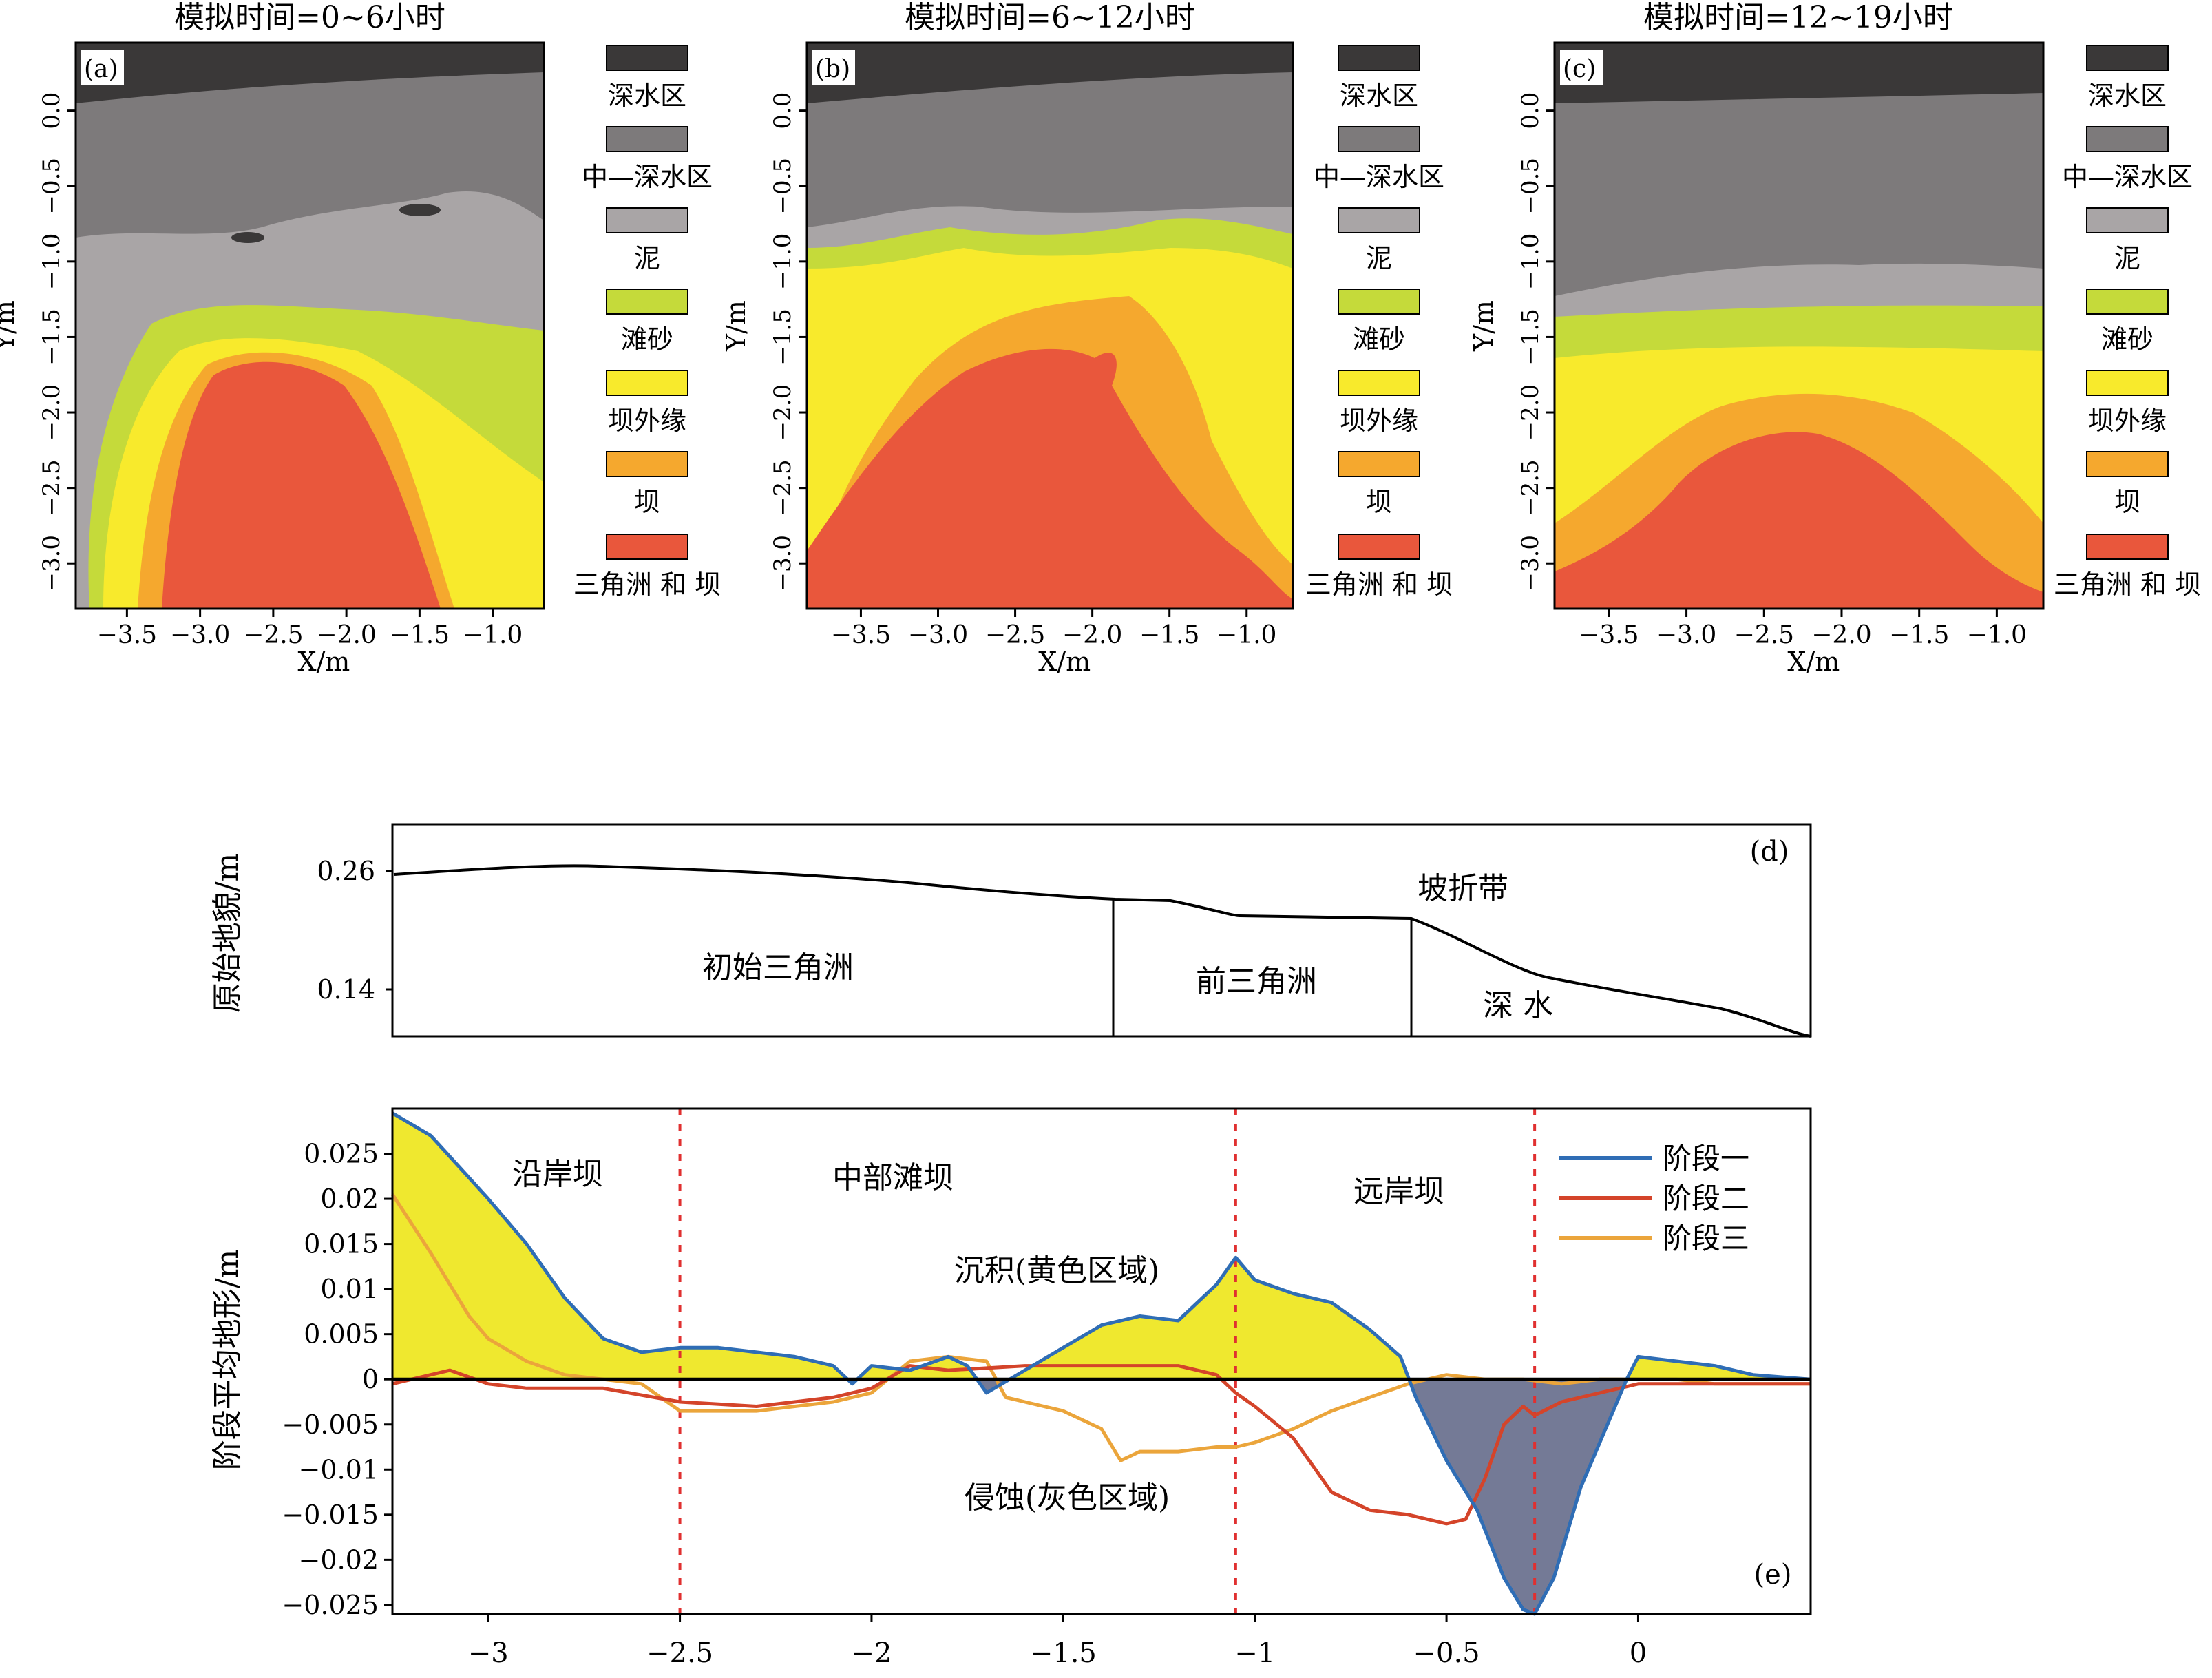 The image size is (2212, 1678). Describe the element at coordinates (1246, 635) in the screenshot. I see `map-b-xtick-label: −1.0` at that location.